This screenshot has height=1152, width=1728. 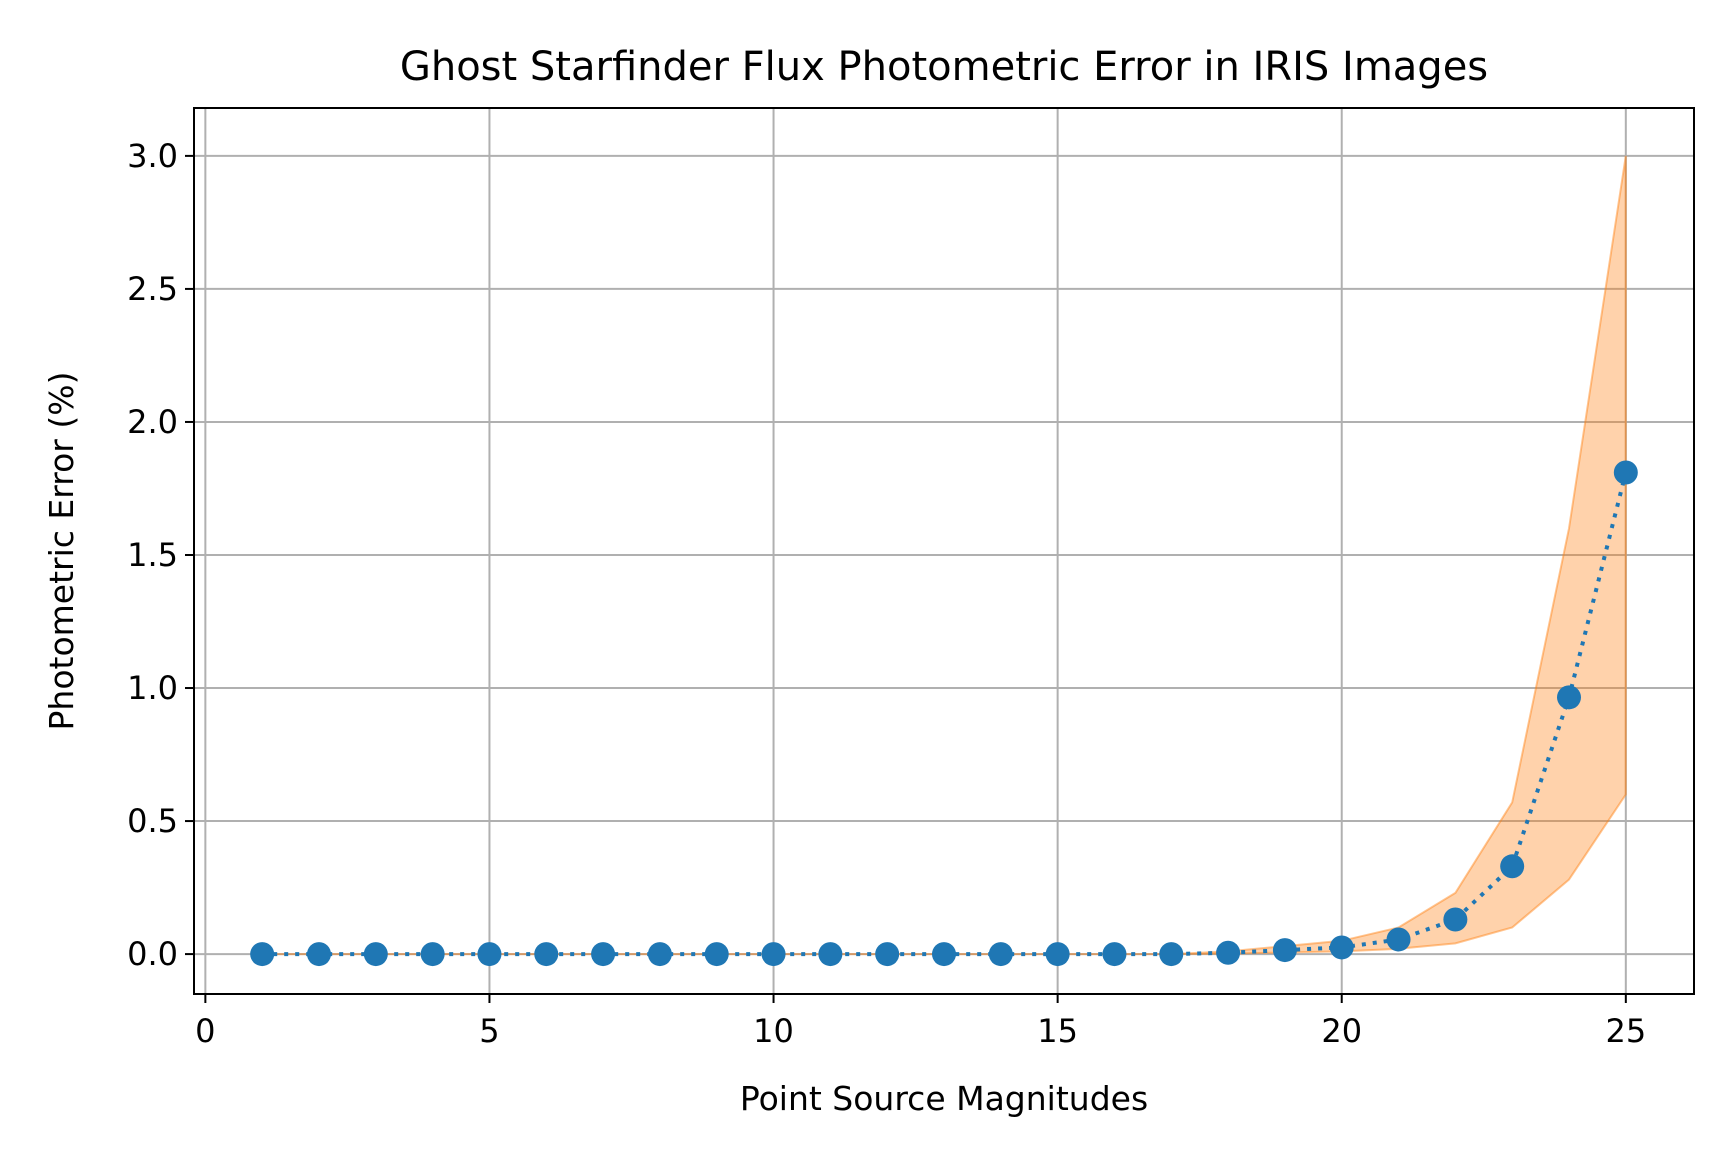 What do you see at coordinates (1625, 1031) in the screenshot?
I see `x-tick-label: 25` at bounding box center [1625, 1031].